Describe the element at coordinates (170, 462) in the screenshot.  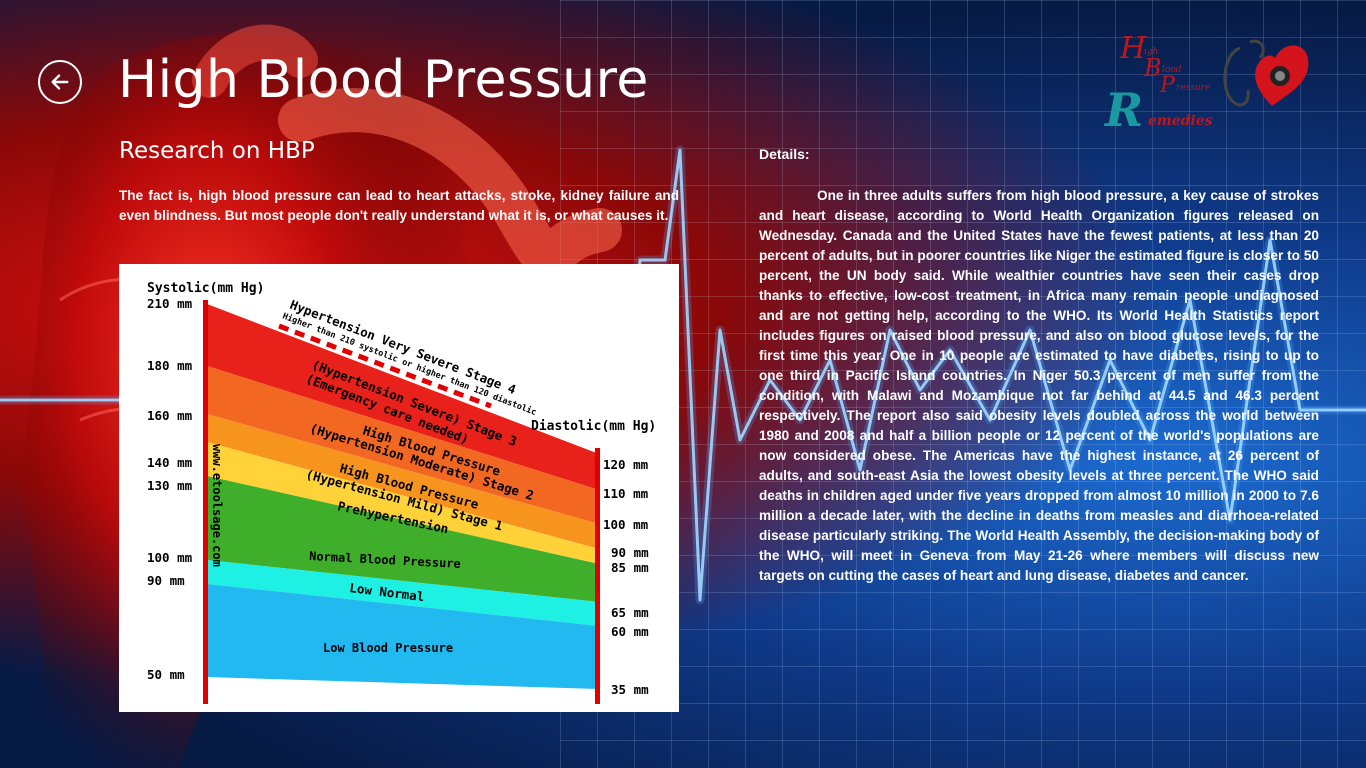
I see `systolic-tick: 140 mm` at that location.